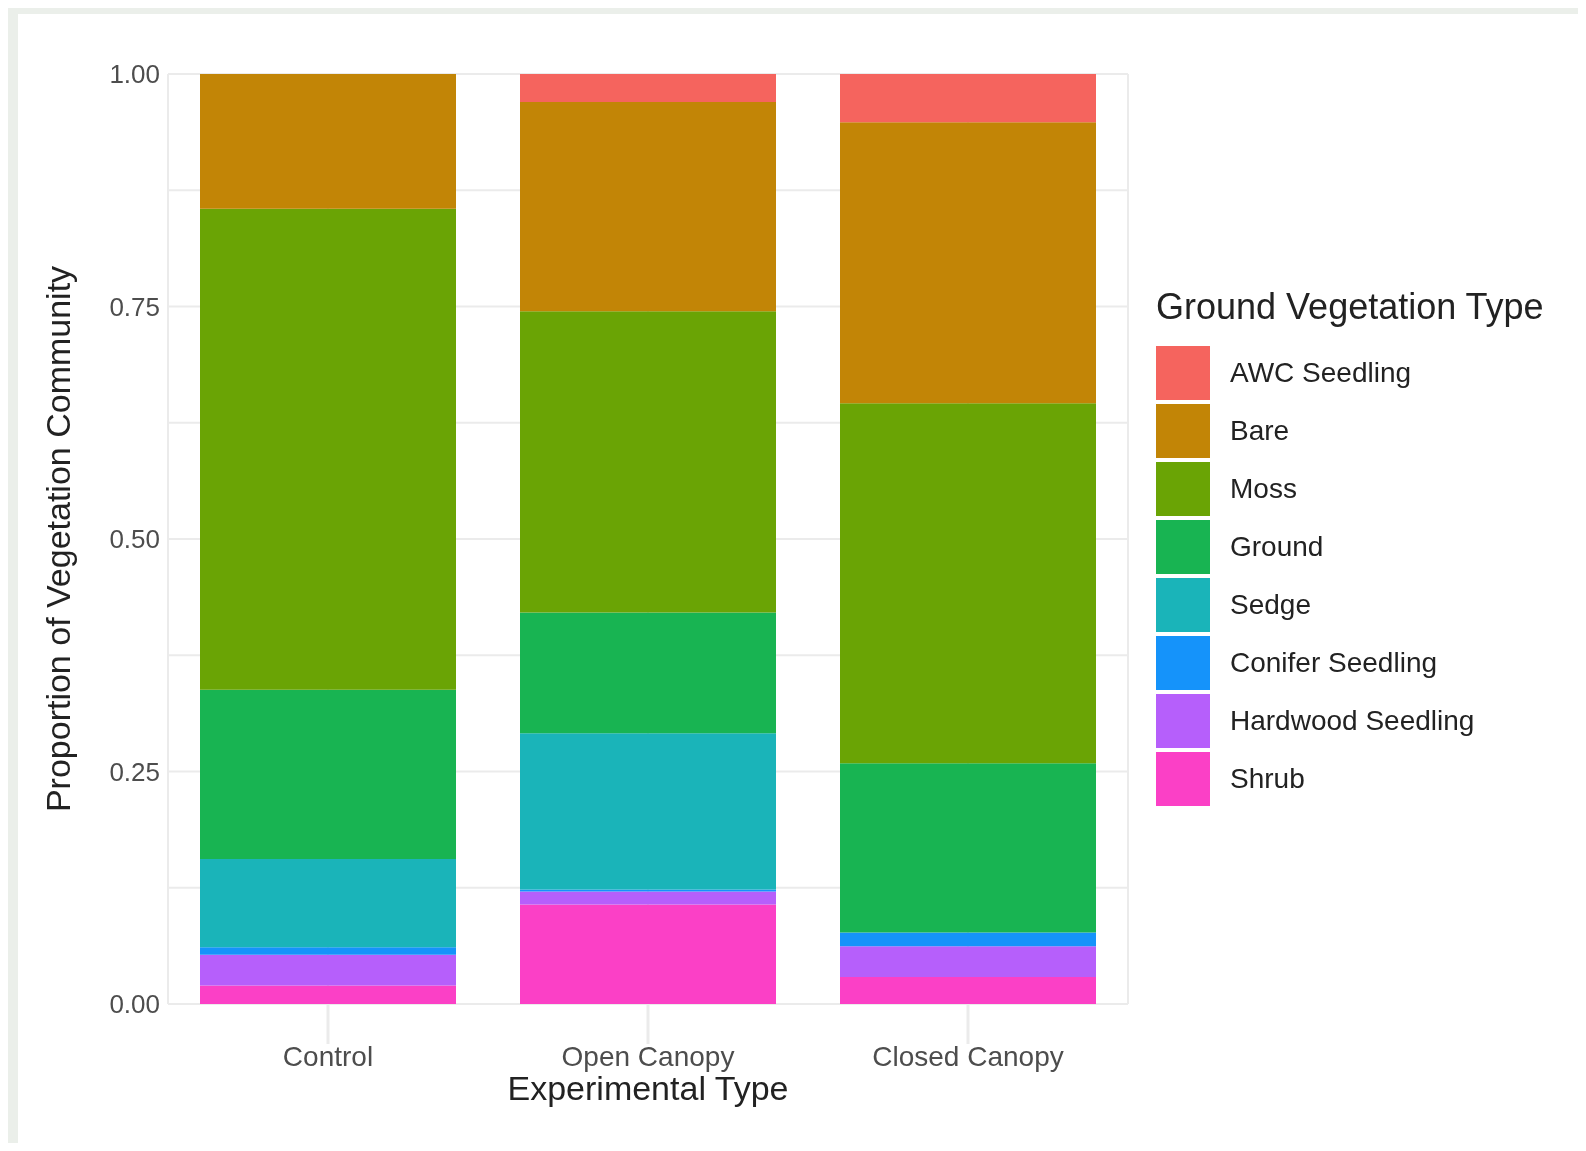 The height and width of the screenshot is (1151, 1586). Describe the element at coordinates (1352, 721) in the screenshot. I see `legend-label: Hardwood Seedling` at that location.